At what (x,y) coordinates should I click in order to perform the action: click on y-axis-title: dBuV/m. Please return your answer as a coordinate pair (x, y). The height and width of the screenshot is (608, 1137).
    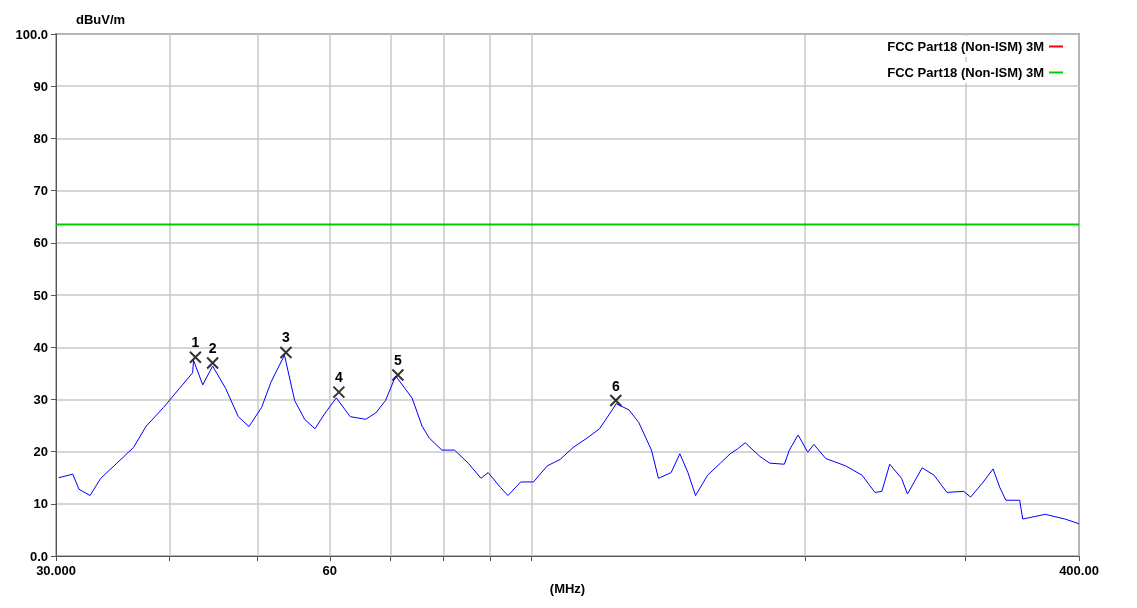
    Looking at the image, I should click on (101, 19).